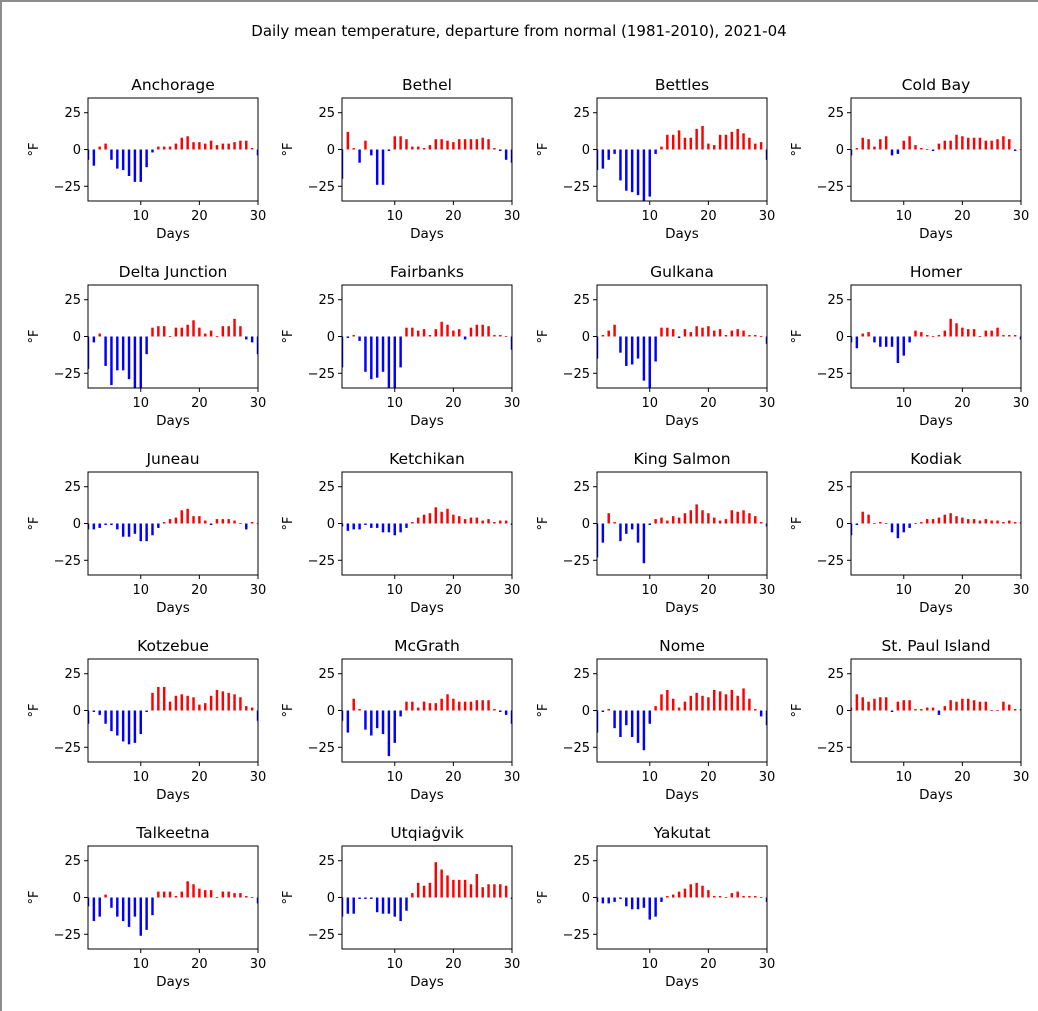  I want to click on chart-panel: −25 0 25 10 20 30 Talkeetna Days °F, so click(146, 907).